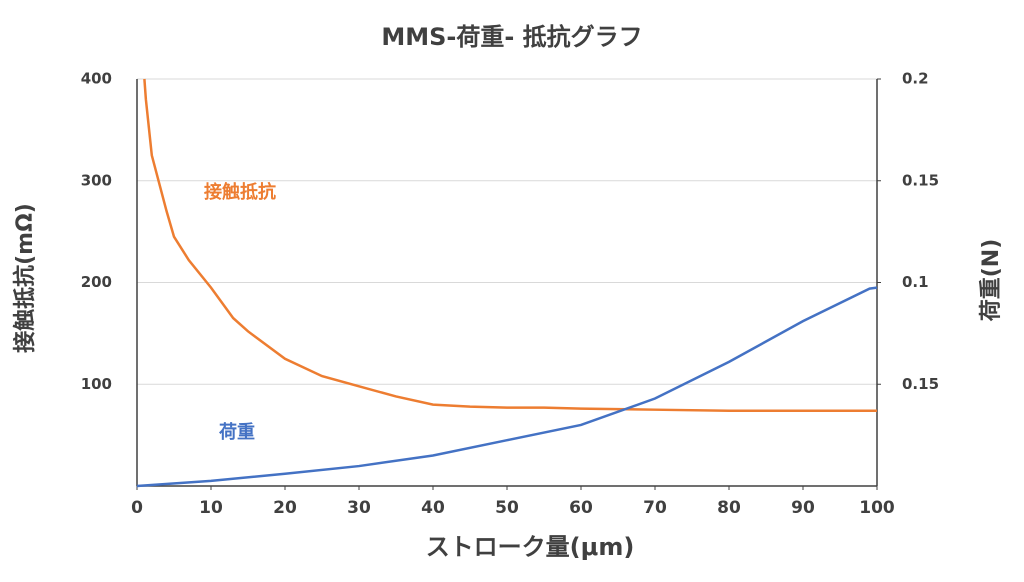 This screenshot has height=582, width=1024. What do you see at coordinates (655, 508) in the screenshot?
I see `x-tick-label: 70` at bounding box center [655, 508].